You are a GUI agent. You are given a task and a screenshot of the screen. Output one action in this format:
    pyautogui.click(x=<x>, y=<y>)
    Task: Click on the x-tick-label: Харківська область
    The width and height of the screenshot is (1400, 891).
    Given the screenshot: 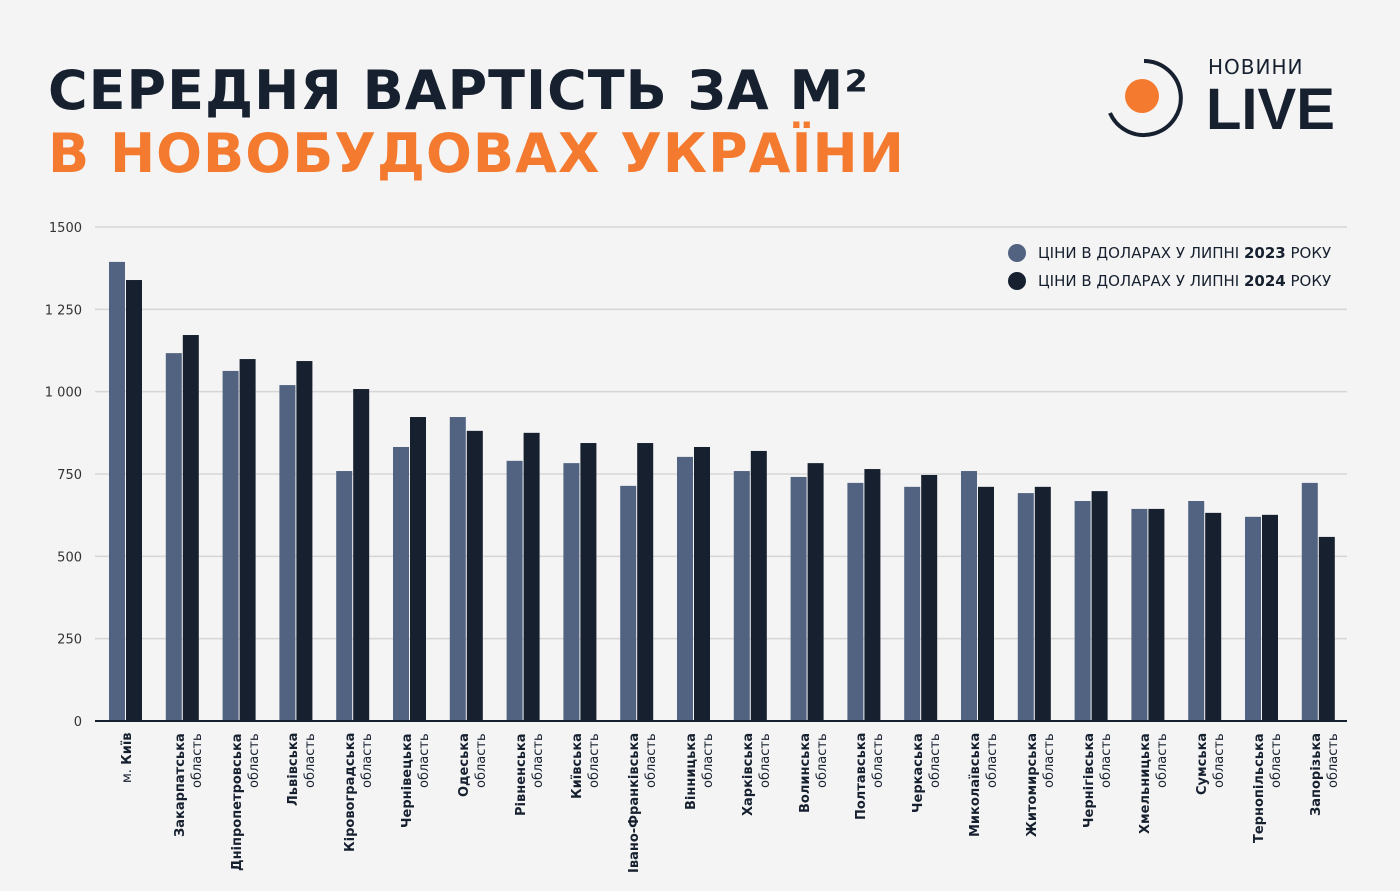 What is the action you would take?
    pyautogui.click(x=756, y=775)
    